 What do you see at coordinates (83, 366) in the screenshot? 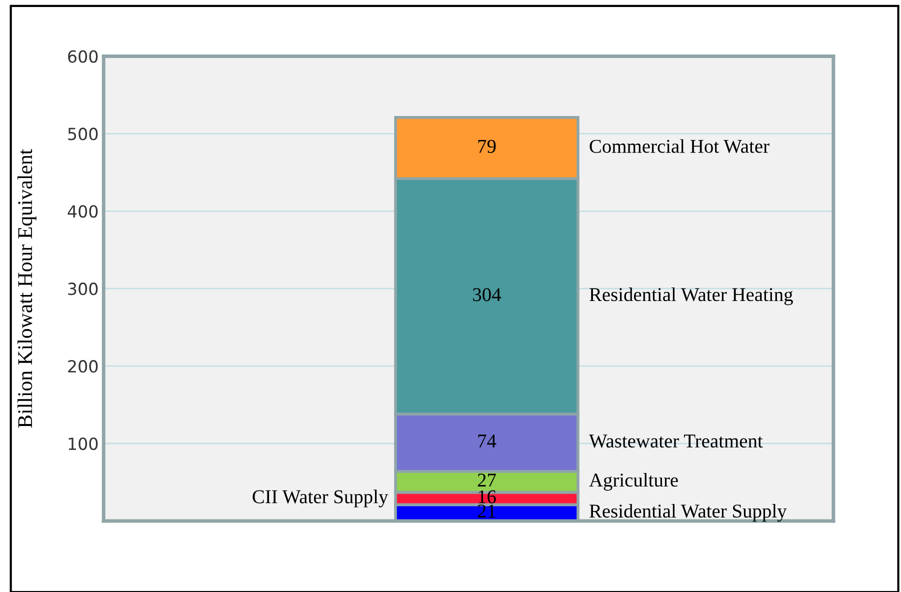
I see `y-tick-label: 200` at bounding box center [83, 366].